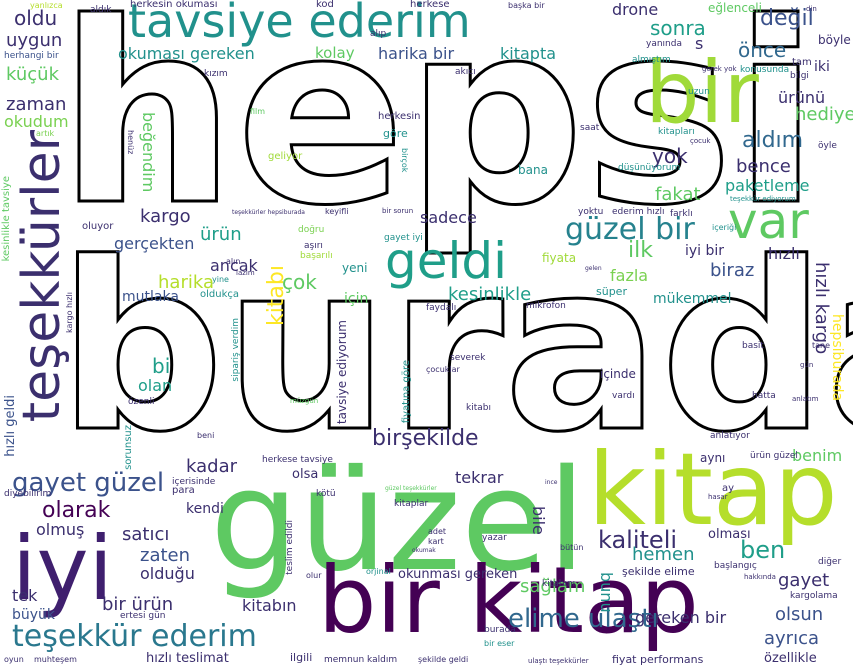  What do you see at coordinates (314, 575) in the screenshot?
I see `word-olur: olur` at bounding box center [314, 575].